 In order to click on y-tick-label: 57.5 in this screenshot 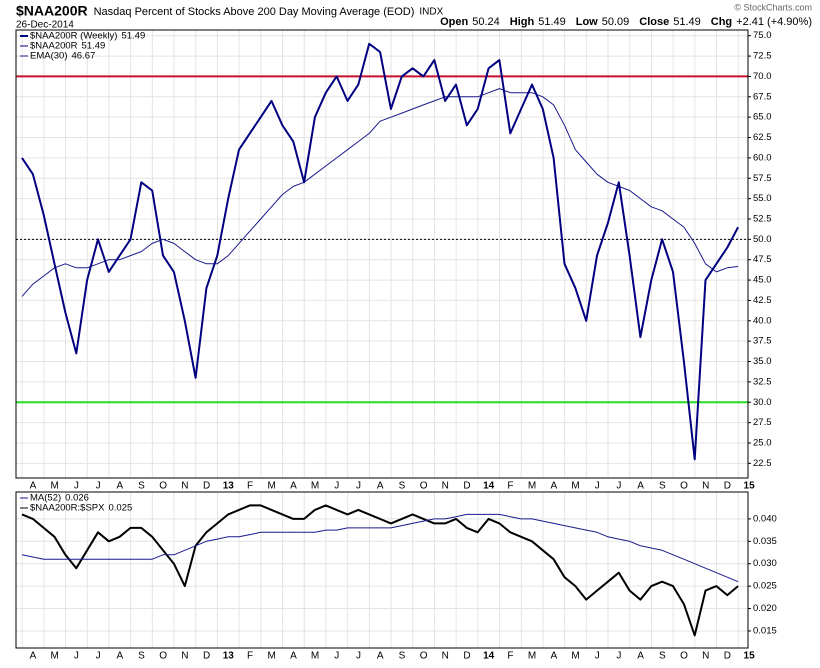, I will do `click(762, 178)`.